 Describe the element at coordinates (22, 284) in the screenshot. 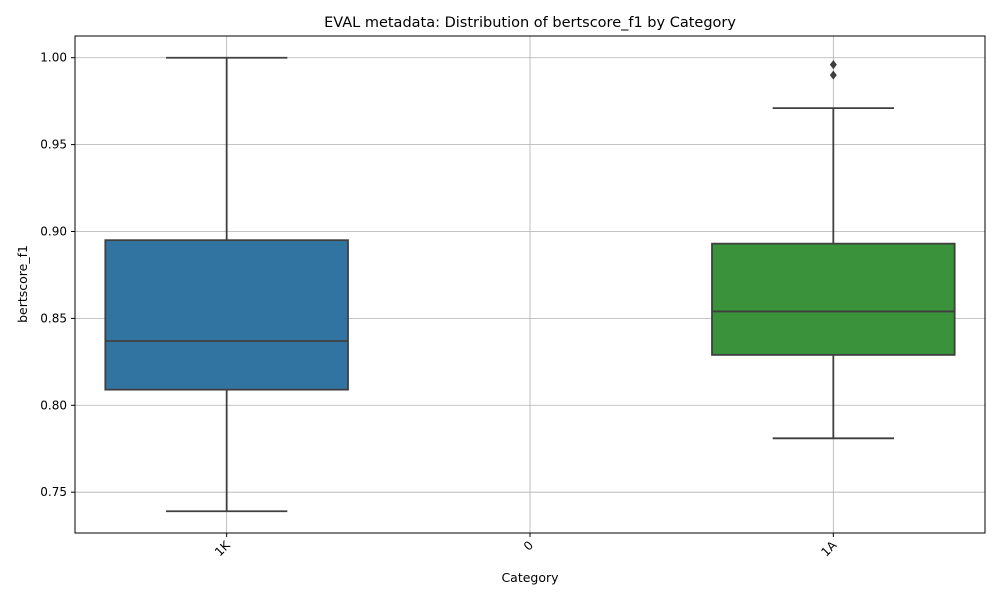

I see `y-axis-label: bertscore_f1` at that location.